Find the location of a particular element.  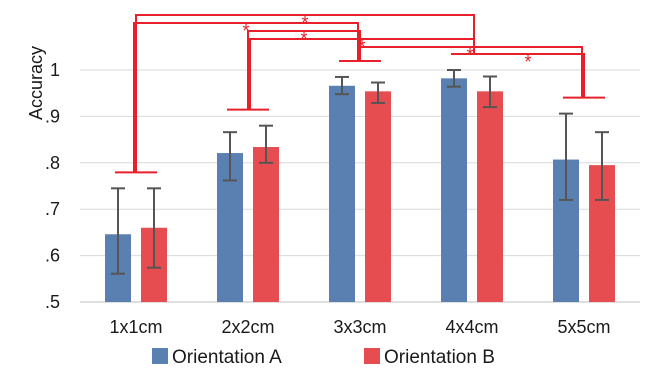

y-axis-title: Accuracy is located at coordinates (36, 83).